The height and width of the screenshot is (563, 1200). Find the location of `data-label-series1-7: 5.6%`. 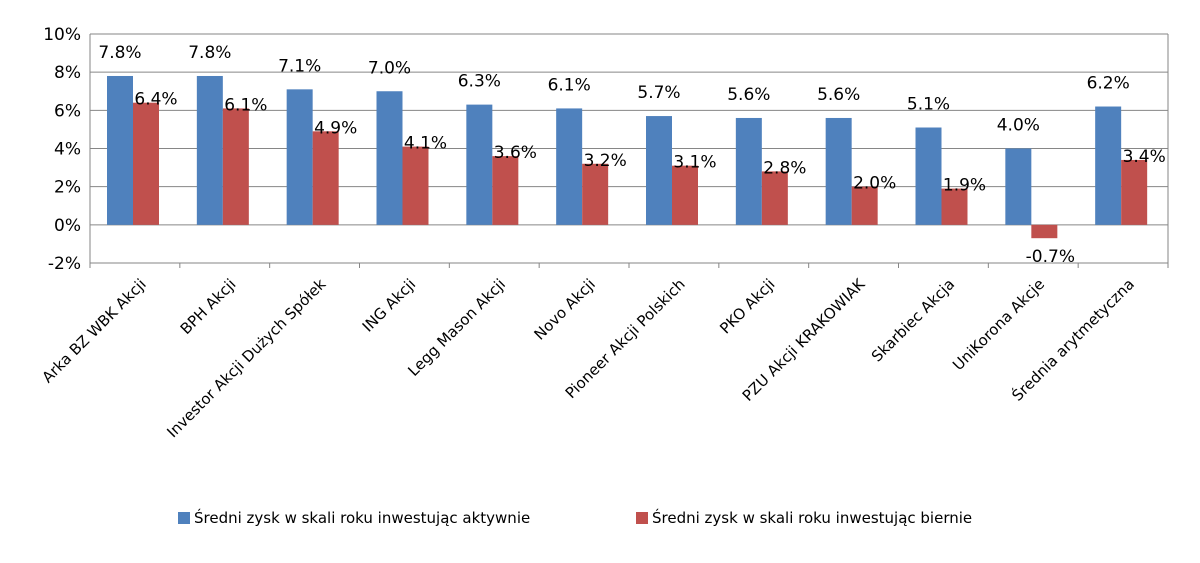

data-label-series1-7: 5.6% is located at coordinates (748, 95).